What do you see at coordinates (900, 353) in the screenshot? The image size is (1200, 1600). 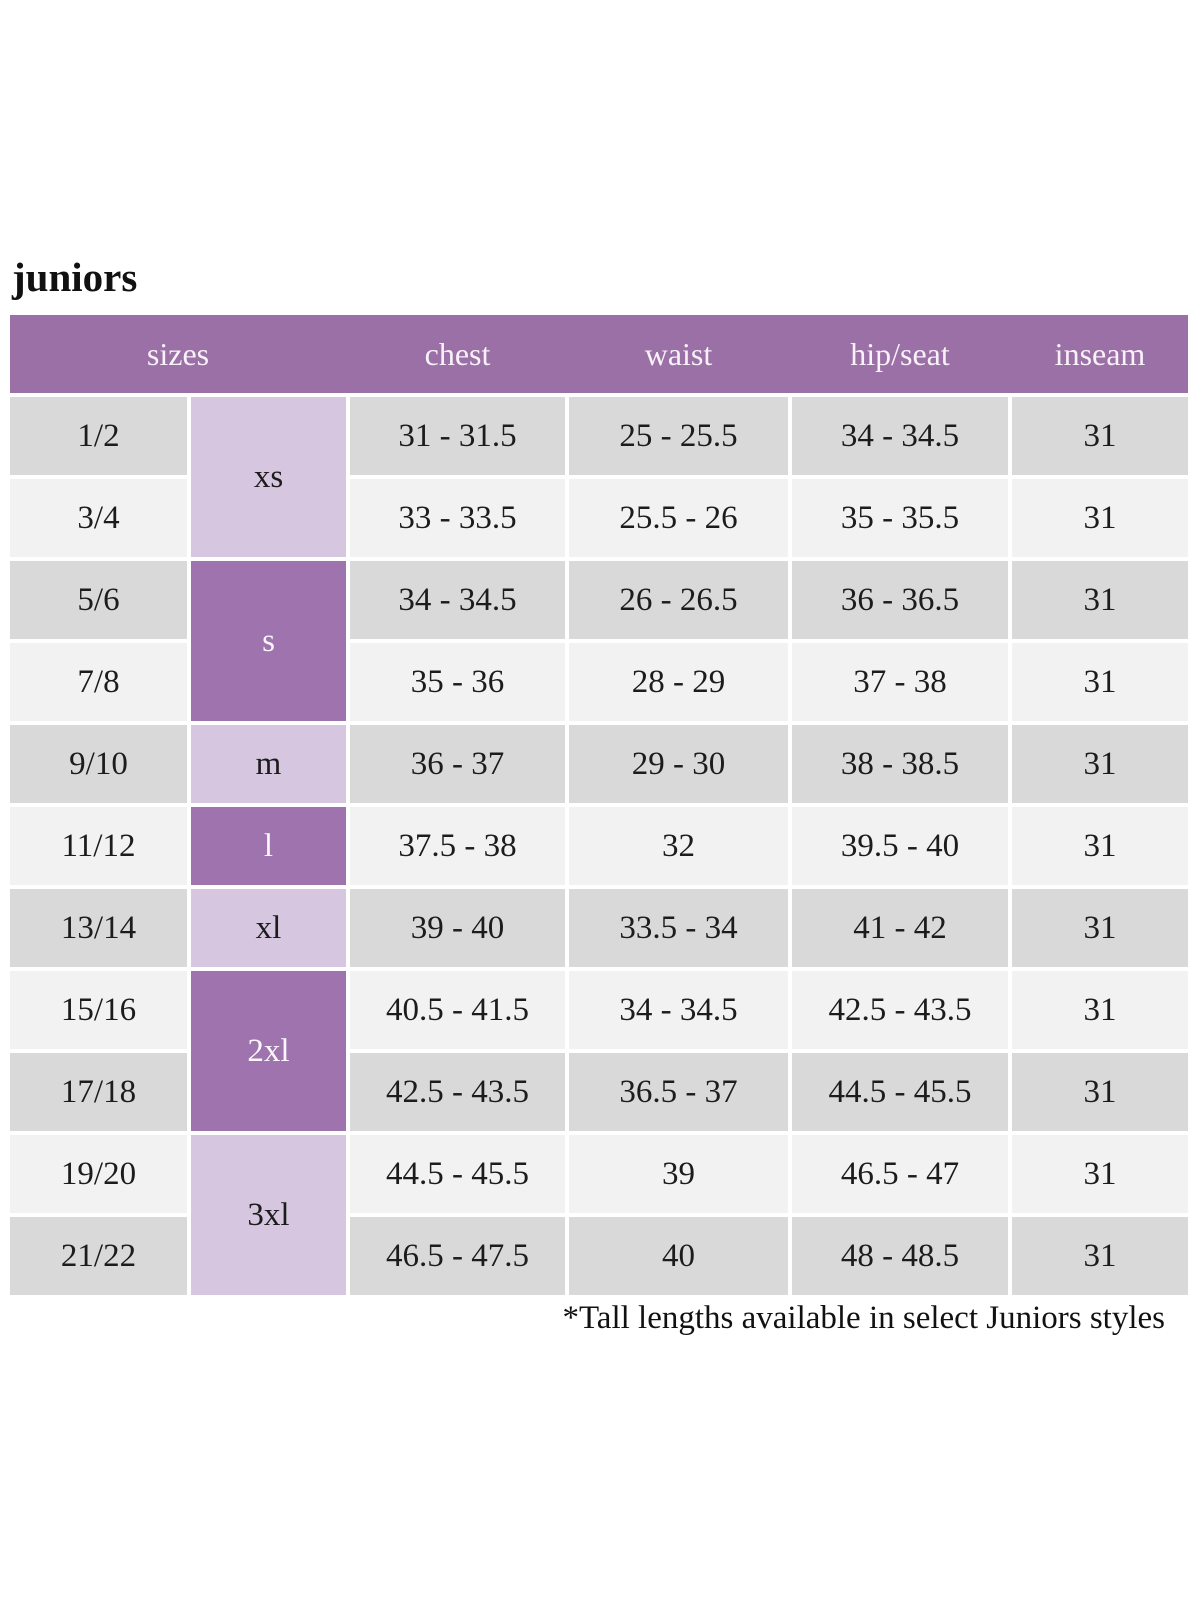 I see `column-header-hip-seat: hip/seat` at bounding box center [900, 353].